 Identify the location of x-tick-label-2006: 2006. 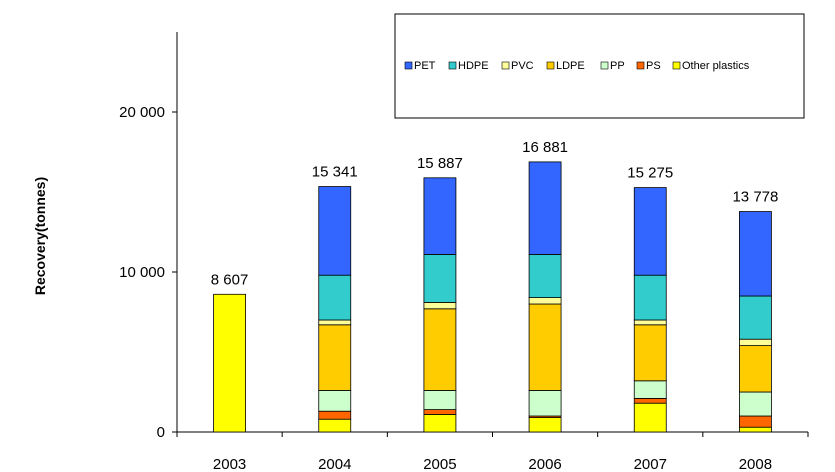
(544, 464).